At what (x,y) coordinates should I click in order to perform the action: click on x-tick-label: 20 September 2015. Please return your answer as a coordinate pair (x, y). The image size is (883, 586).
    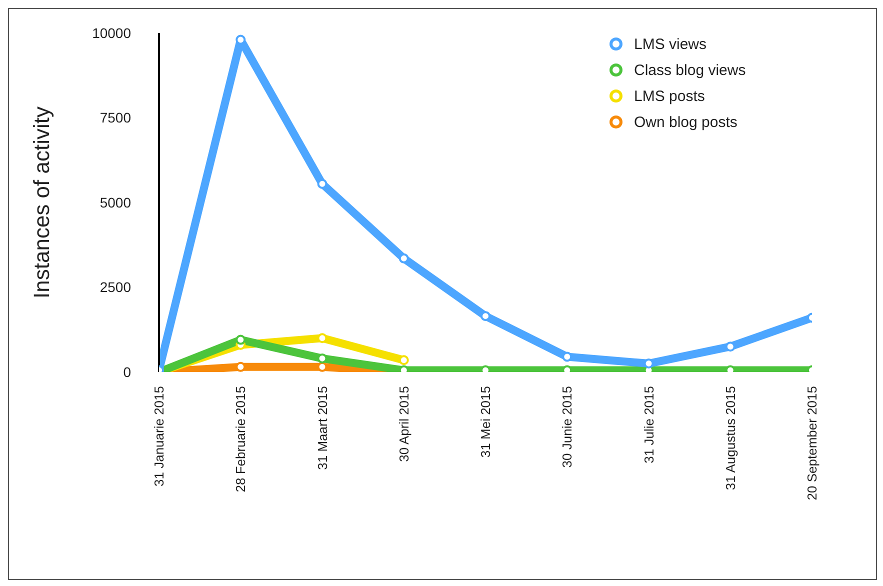
    Looking at the image, I should click on (812, 443).